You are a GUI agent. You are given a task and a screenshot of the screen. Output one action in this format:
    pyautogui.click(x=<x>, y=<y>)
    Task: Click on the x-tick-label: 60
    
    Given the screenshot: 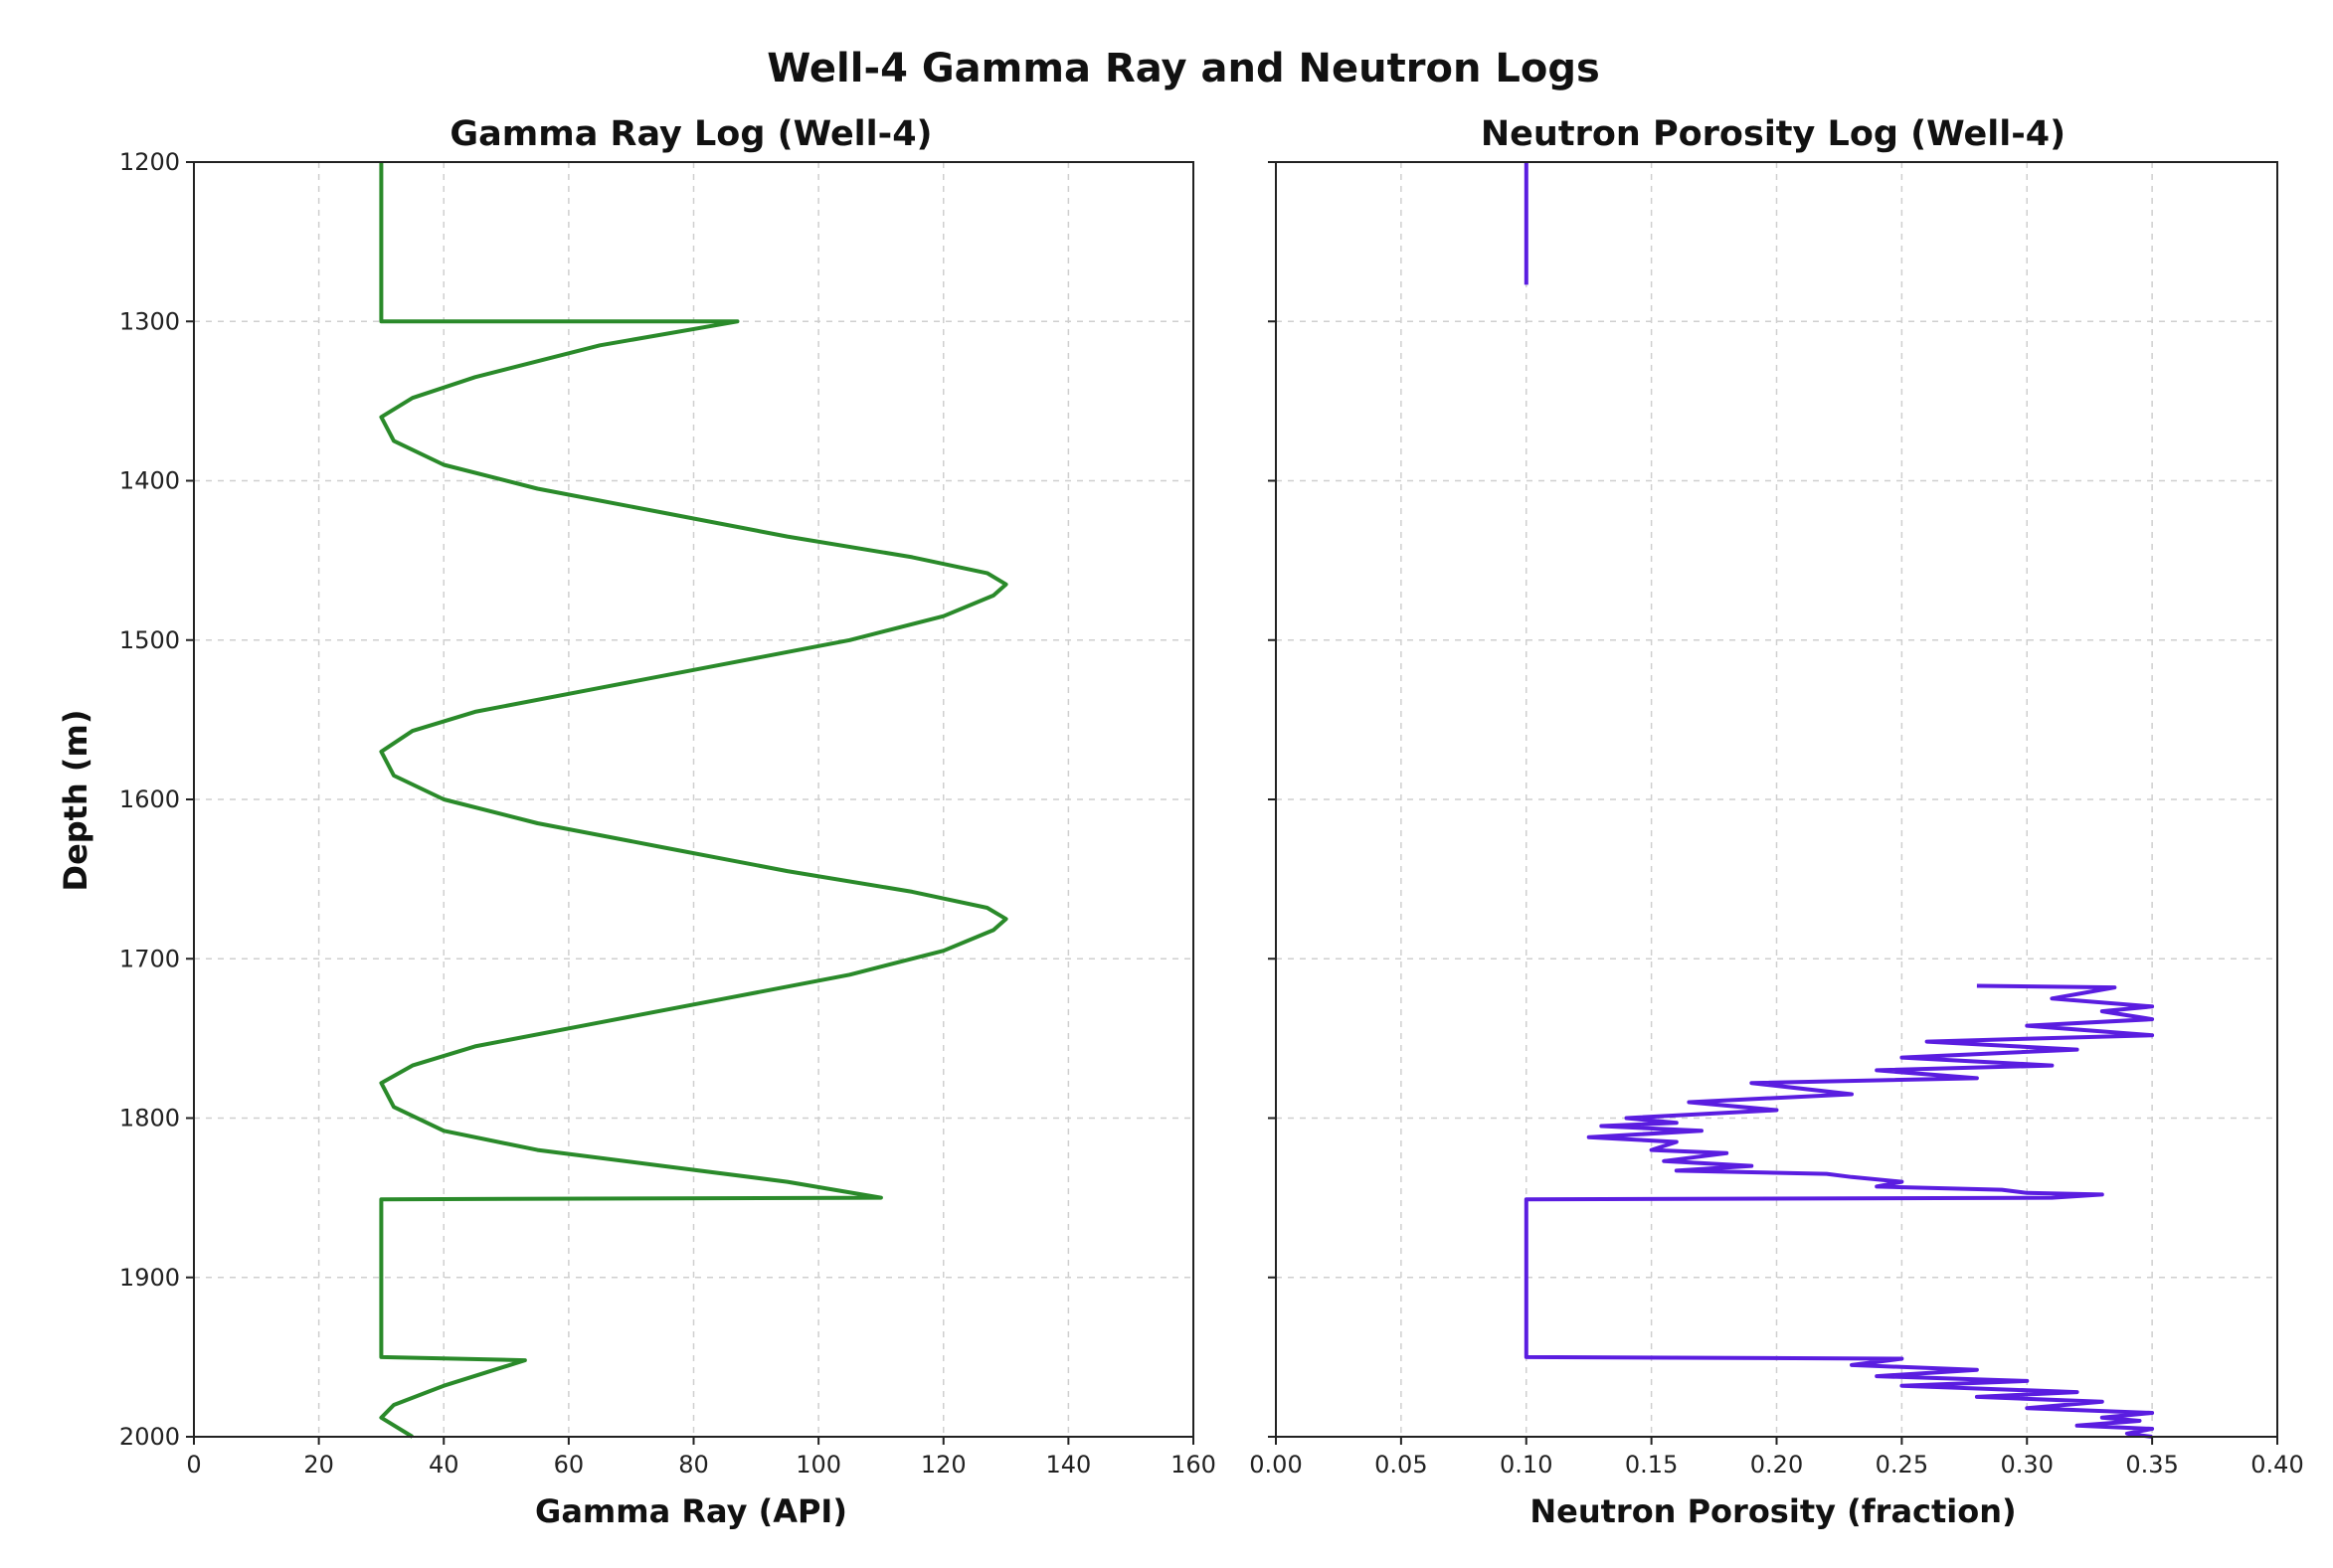 What is the action you would take?
    pyautogui.click(x=569, y=1465)
    